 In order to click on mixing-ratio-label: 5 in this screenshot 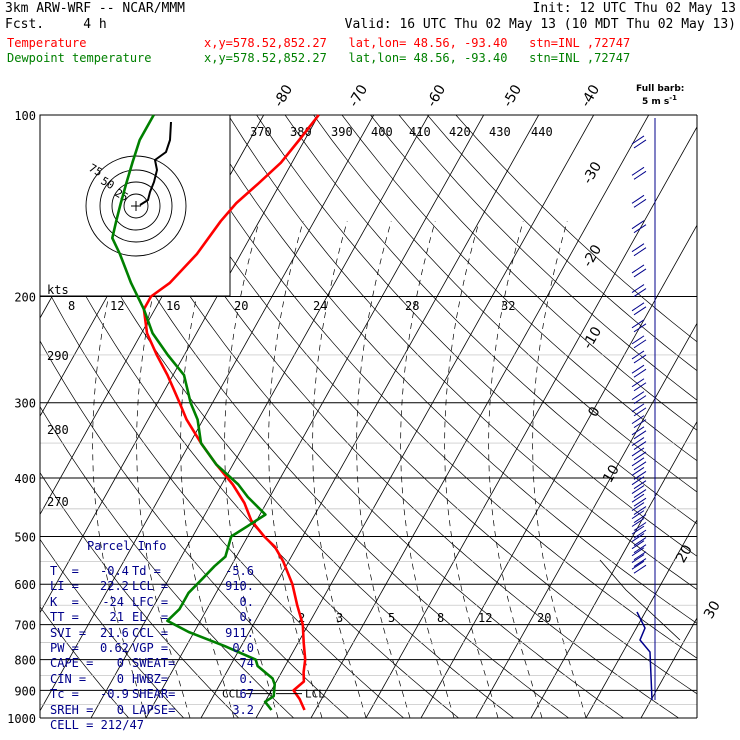, I will do `click(391, 618)`.